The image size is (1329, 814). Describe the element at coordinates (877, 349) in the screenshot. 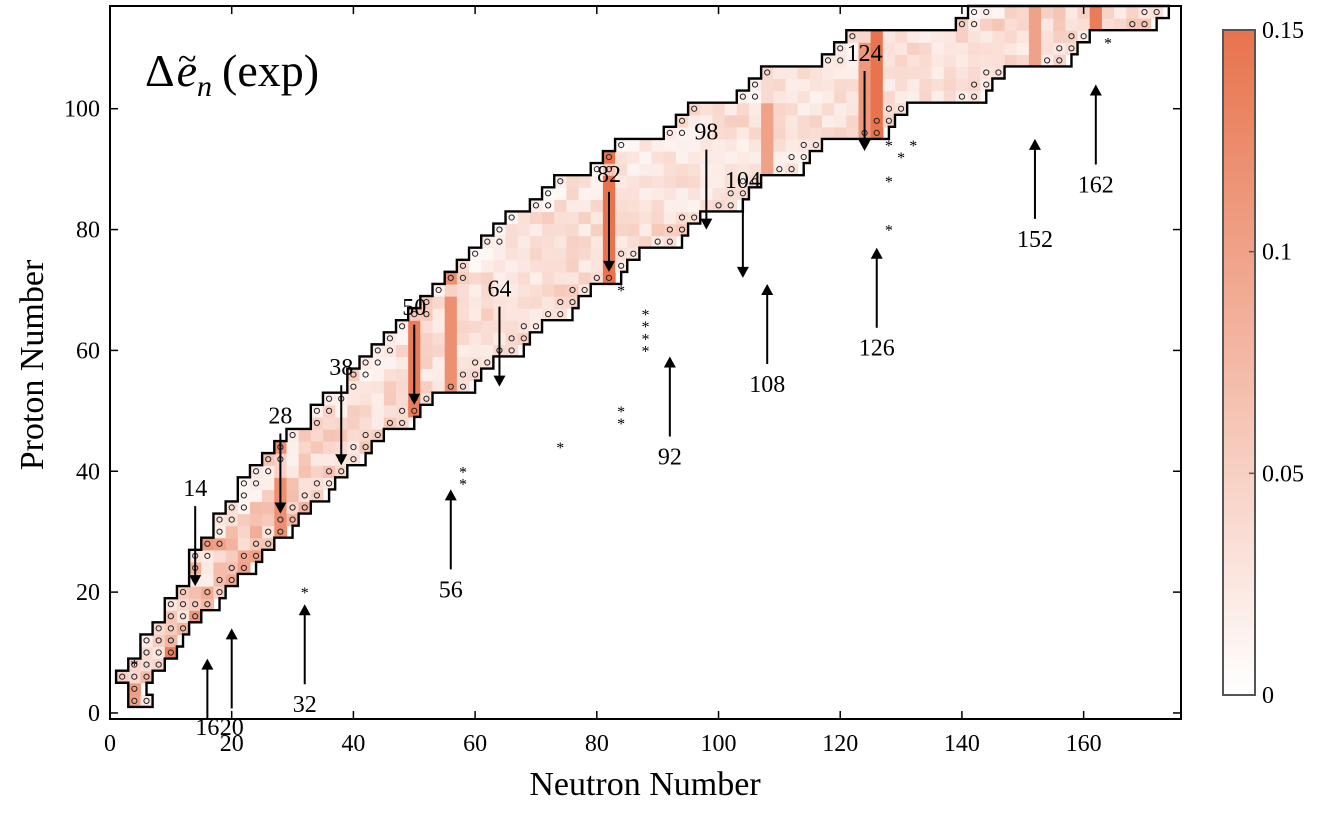

I see `annotation-label: 126` at that location.